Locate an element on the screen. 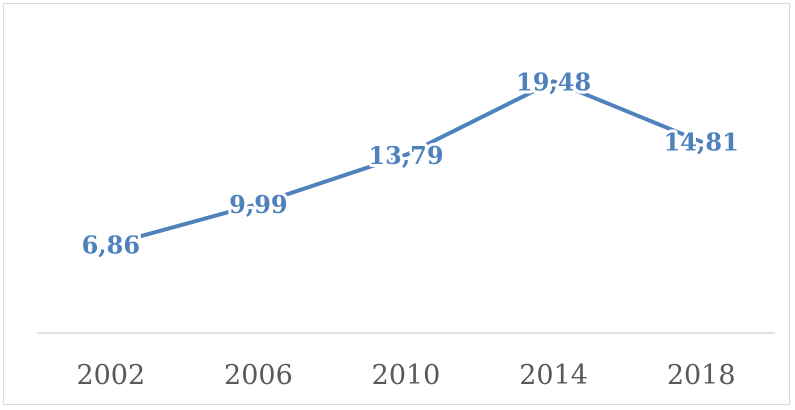  data-label: 14,81 is located at coordinates (701, 142).